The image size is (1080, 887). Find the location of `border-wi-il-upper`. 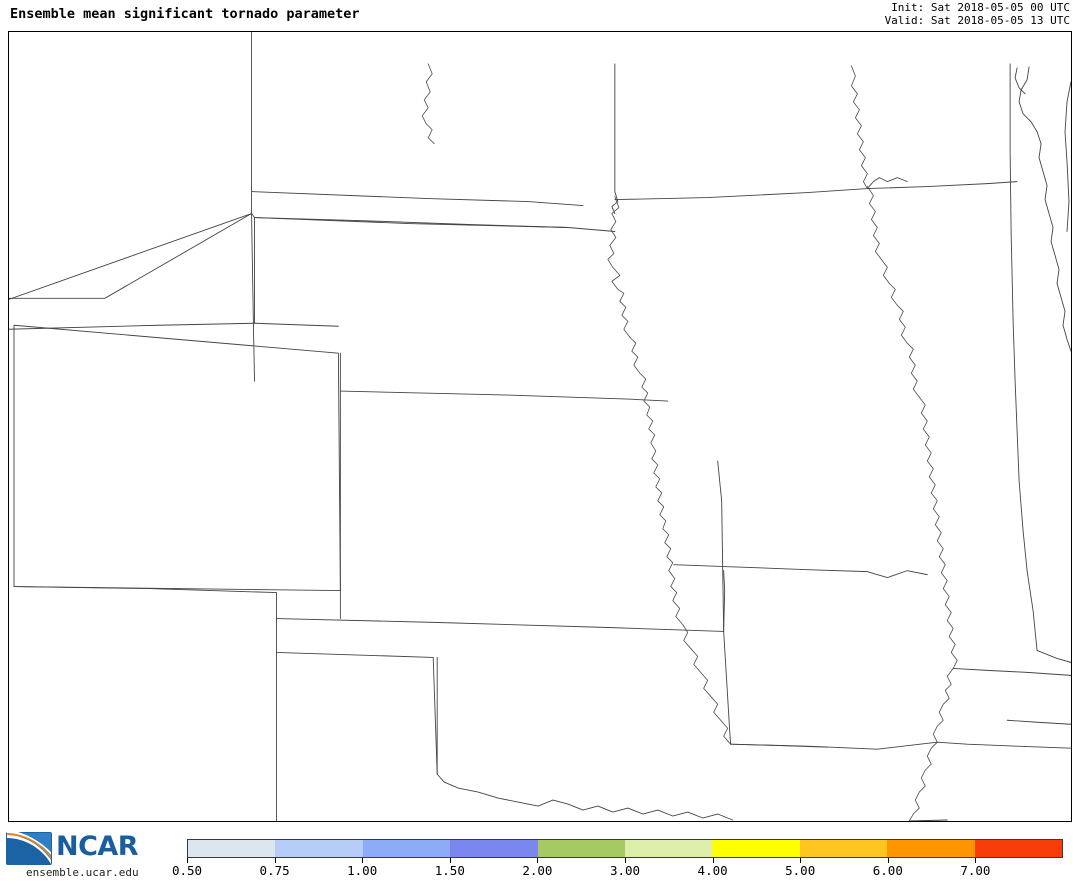

border-wi-il-upper is located at coordinates (942, 185).